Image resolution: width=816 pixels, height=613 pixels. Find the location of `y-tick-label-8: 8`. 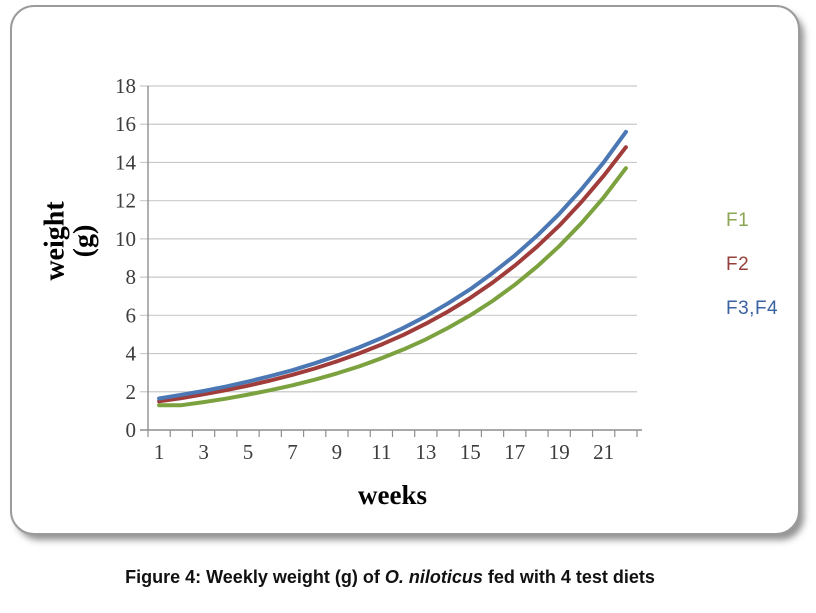

y-tick-label-8: 8 is located at coordinates (131, 277).